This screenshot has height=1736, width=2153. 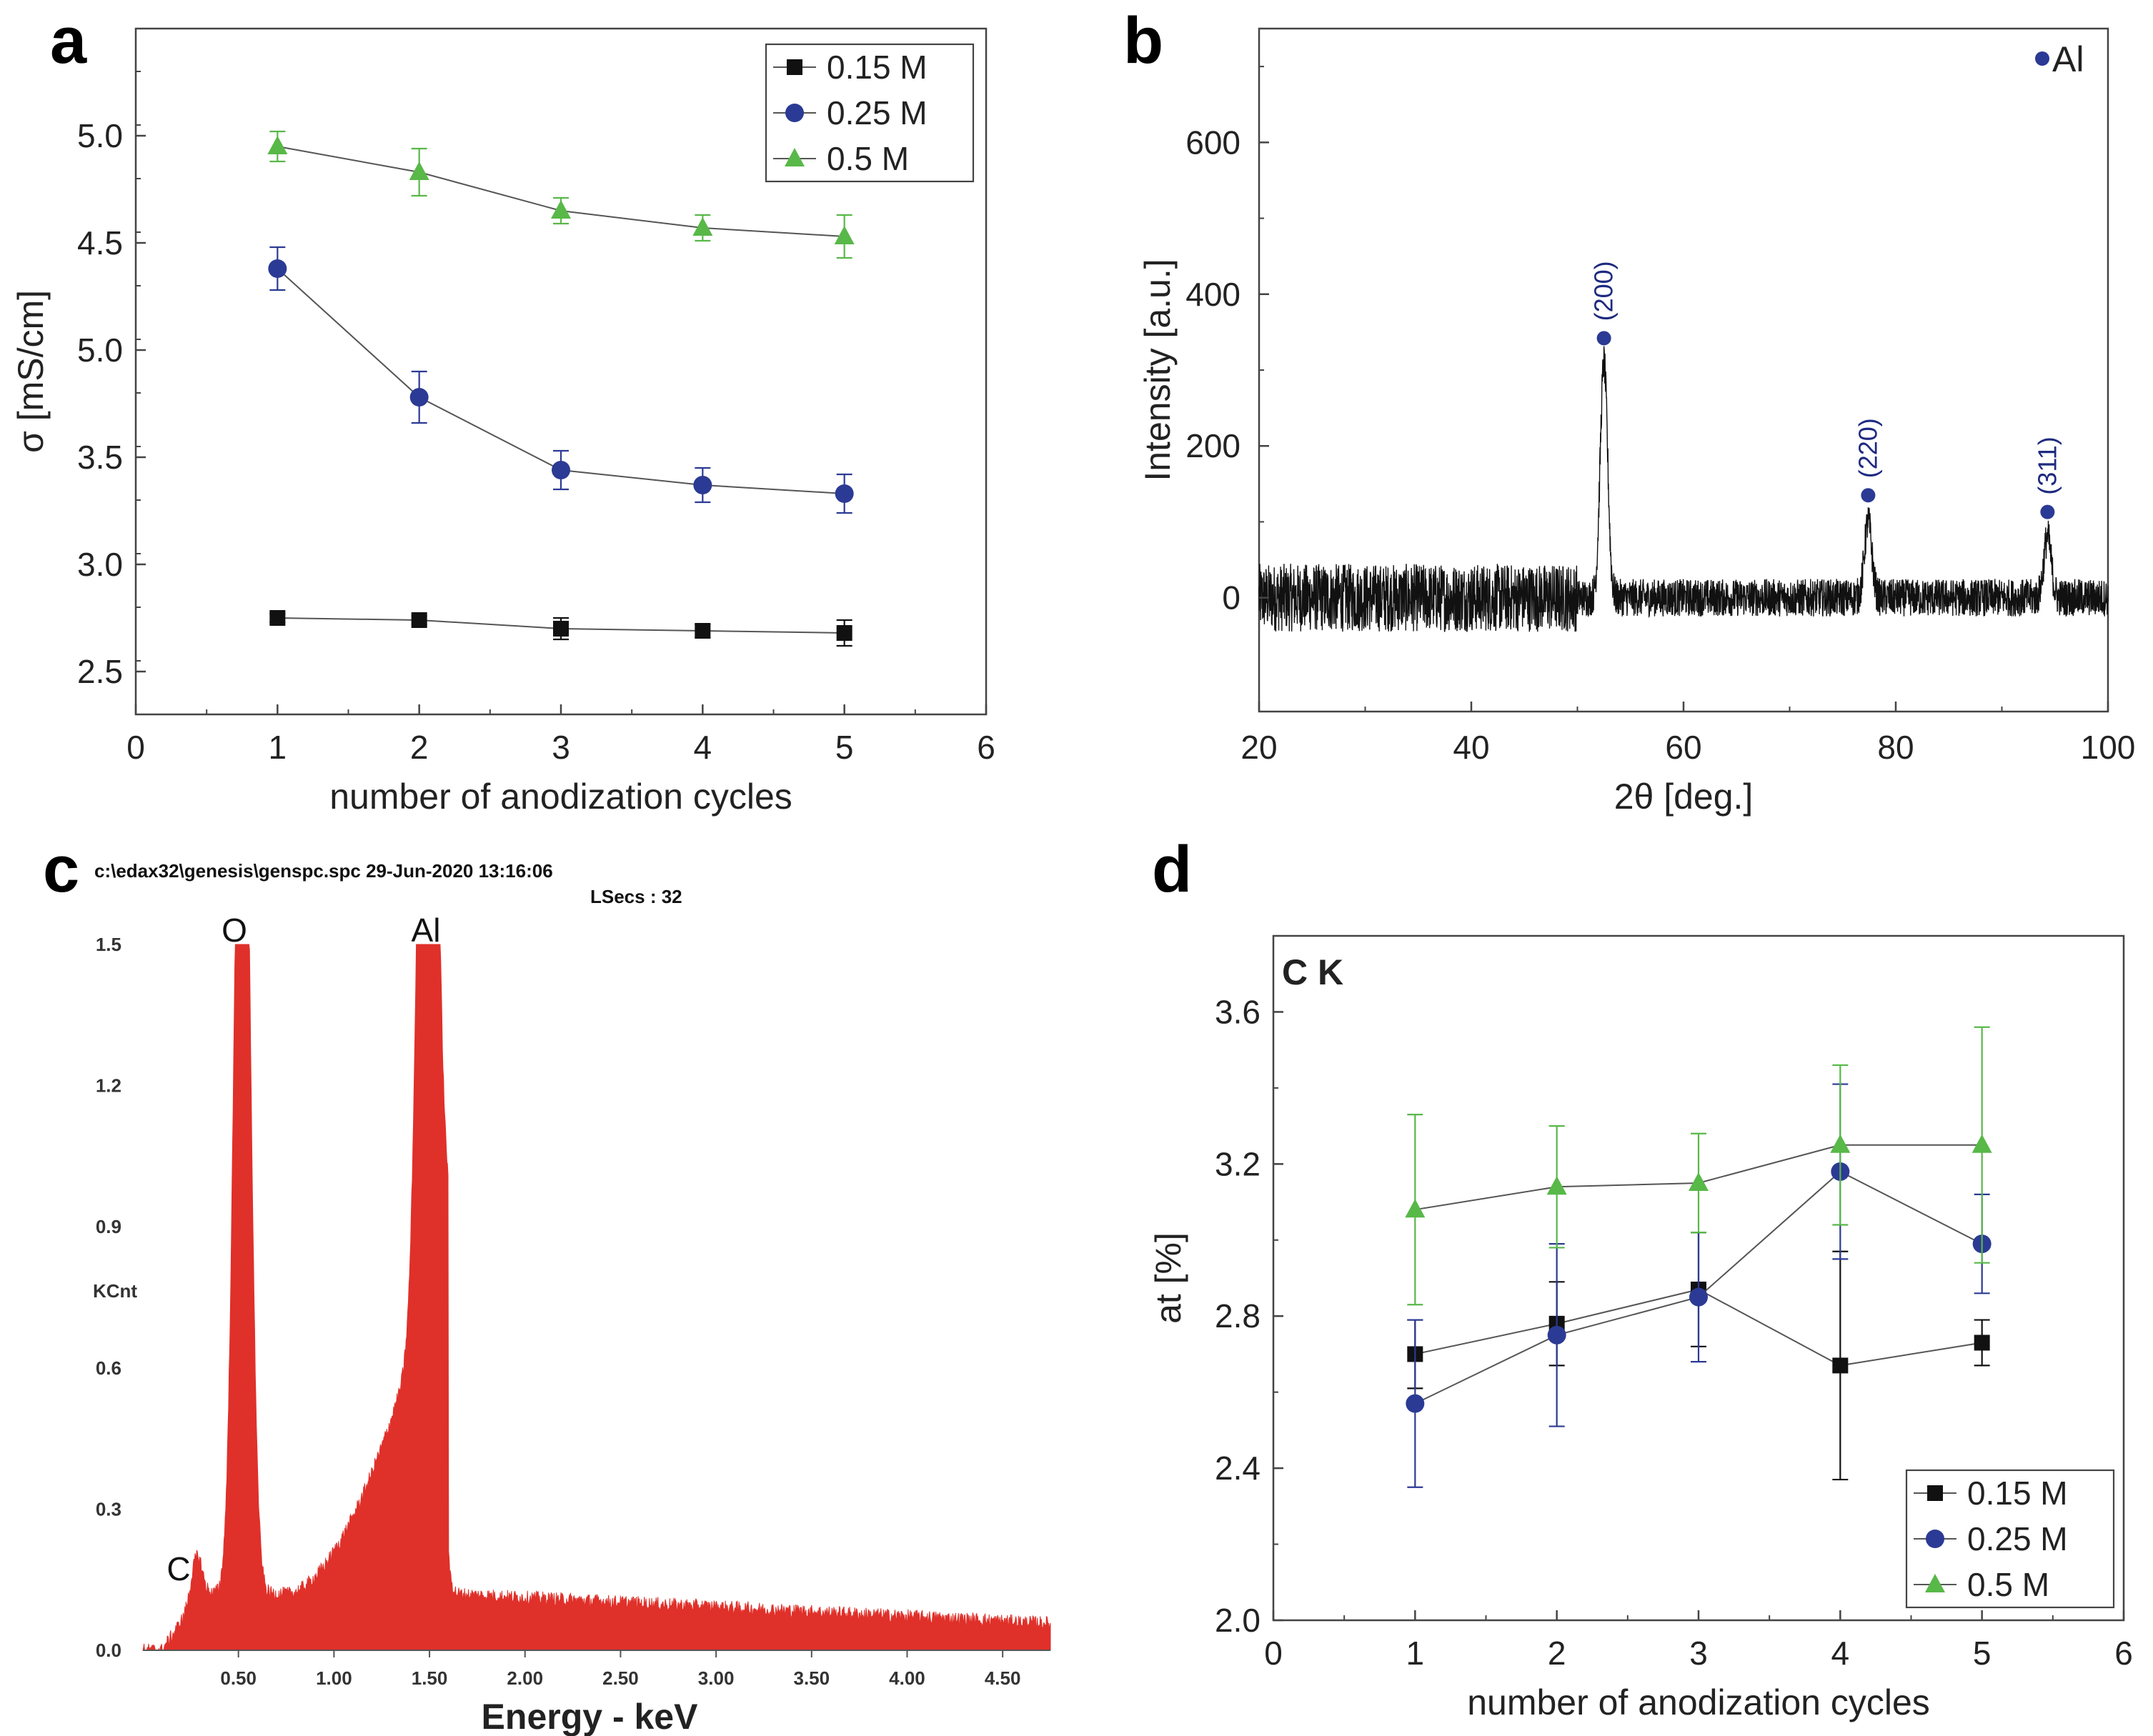 I want to click on panel-a-legend-label: 0.15 M, so click(x=877, y=67).